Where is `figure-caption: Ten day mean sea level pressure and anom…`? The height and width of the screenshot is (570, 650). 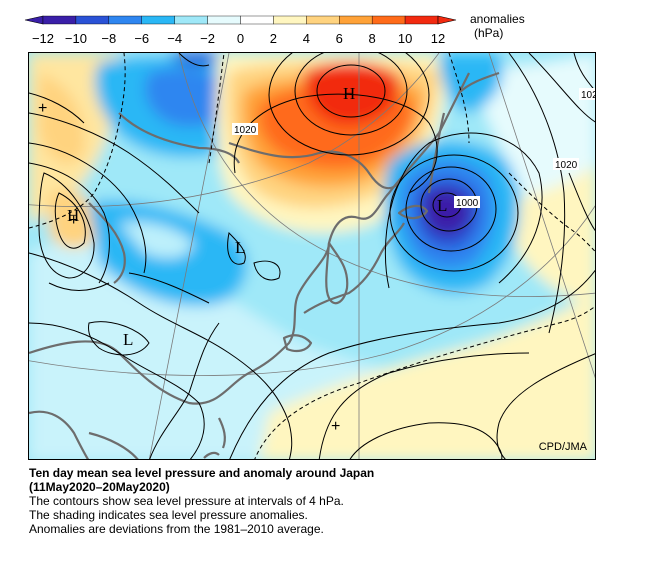
figure-caption: Ten day mean sea level pressure and anom… is located at coordinates (329, 501).